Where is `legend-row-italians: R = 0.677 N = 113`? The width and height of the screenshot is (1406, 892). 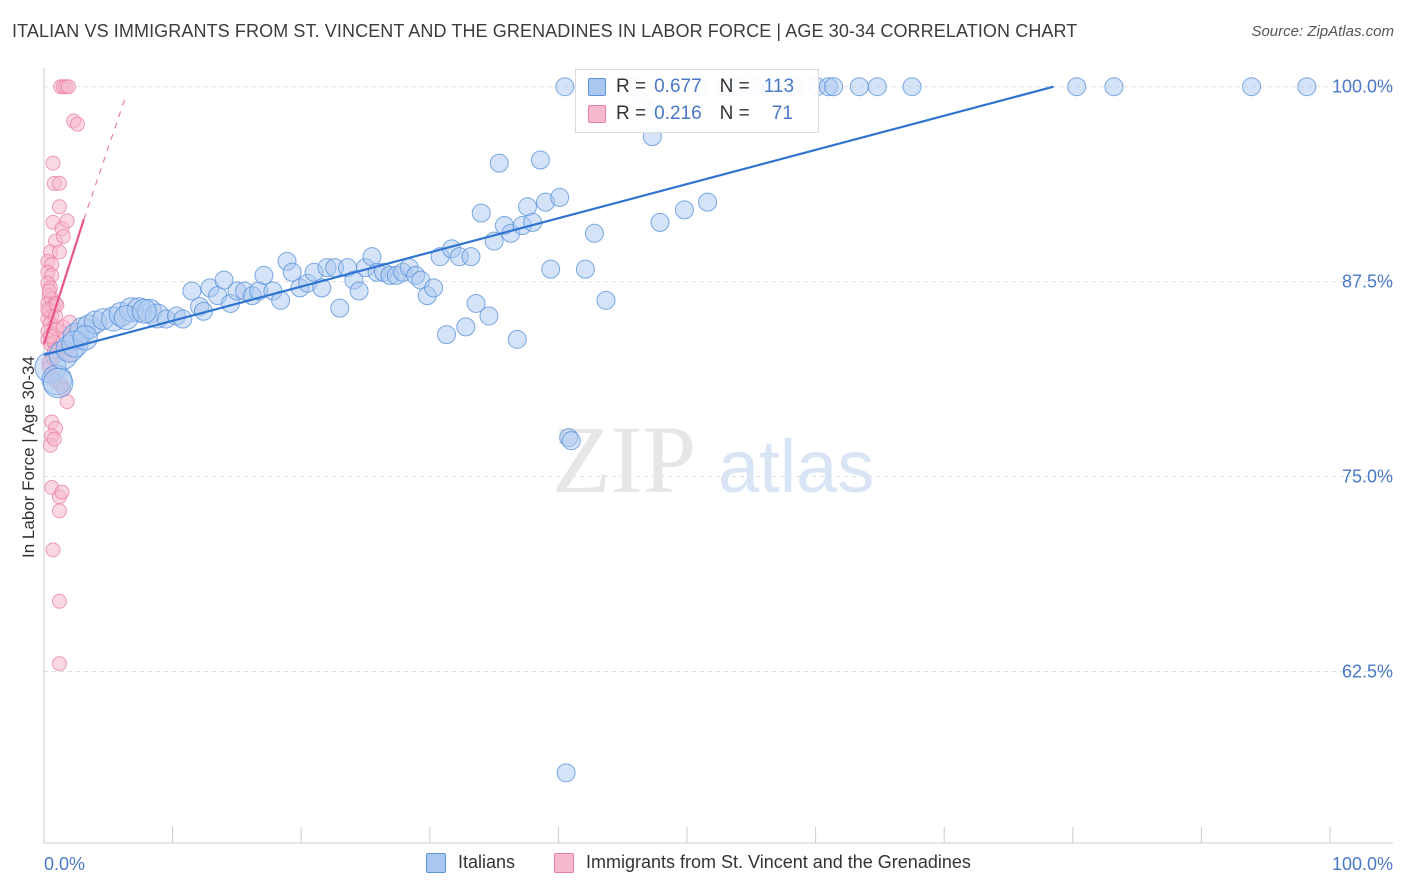 legend-row-italians: R = 0.677 N = 113 is located at coordinates (691, 87).